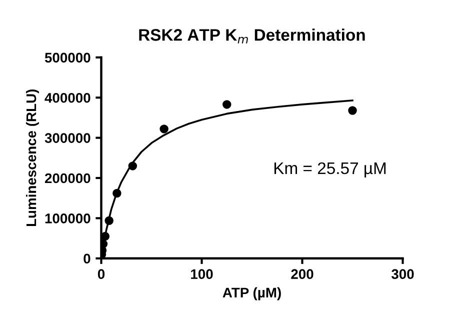  Describe the element at coordinates (402, 274) in the screenshot. I see `x-tick-label: 300` at that location.